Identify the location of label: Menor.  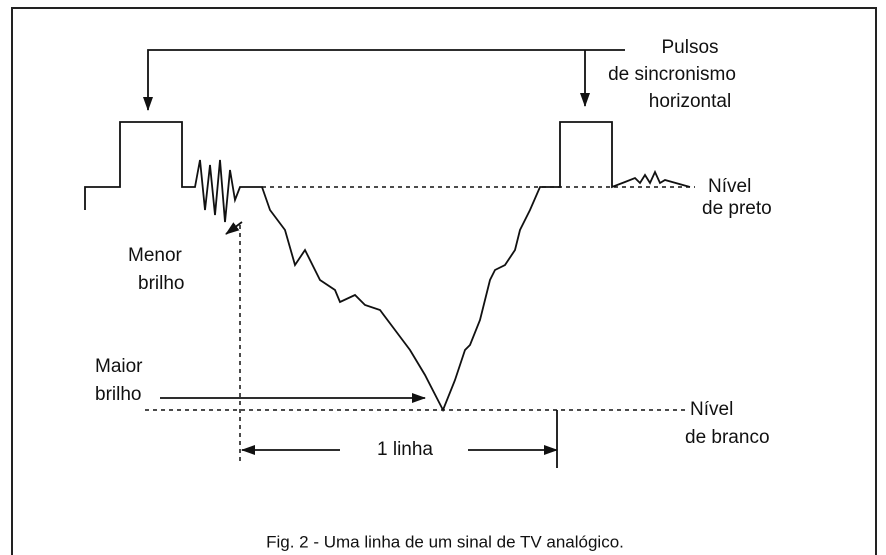
(155, 255).